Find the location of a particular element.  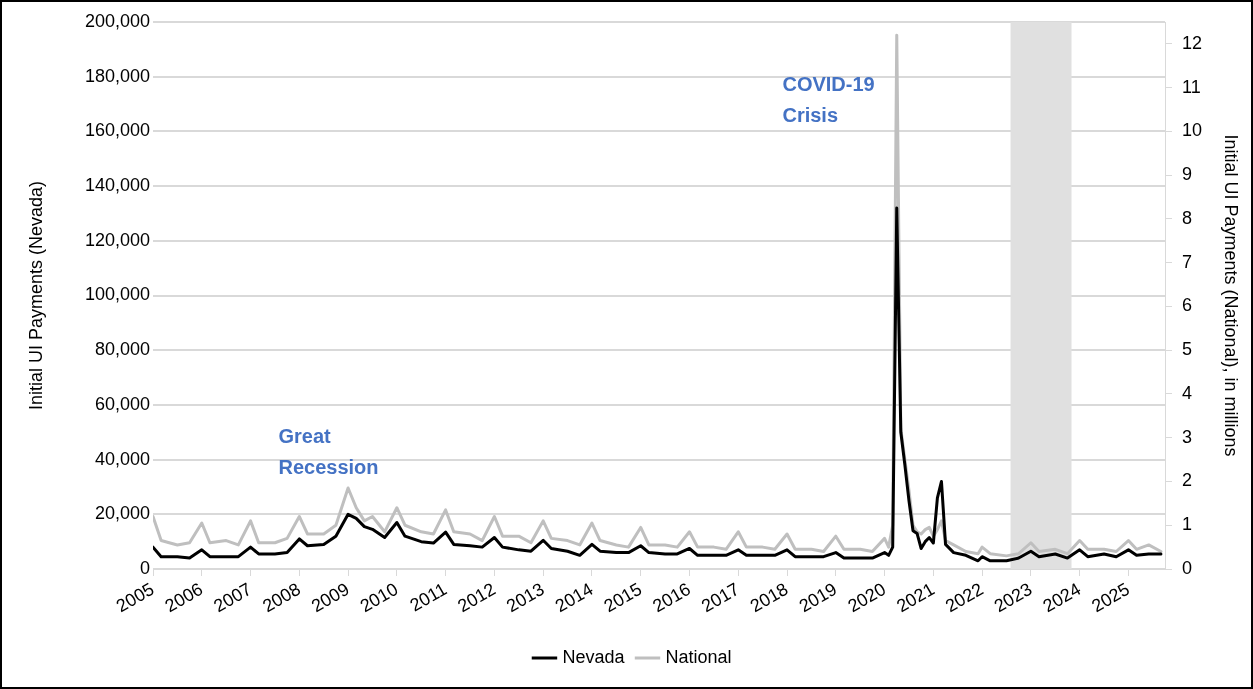

y-axis-title: Initial UI Payments (Nevada) is located at coordinates (35, 295).